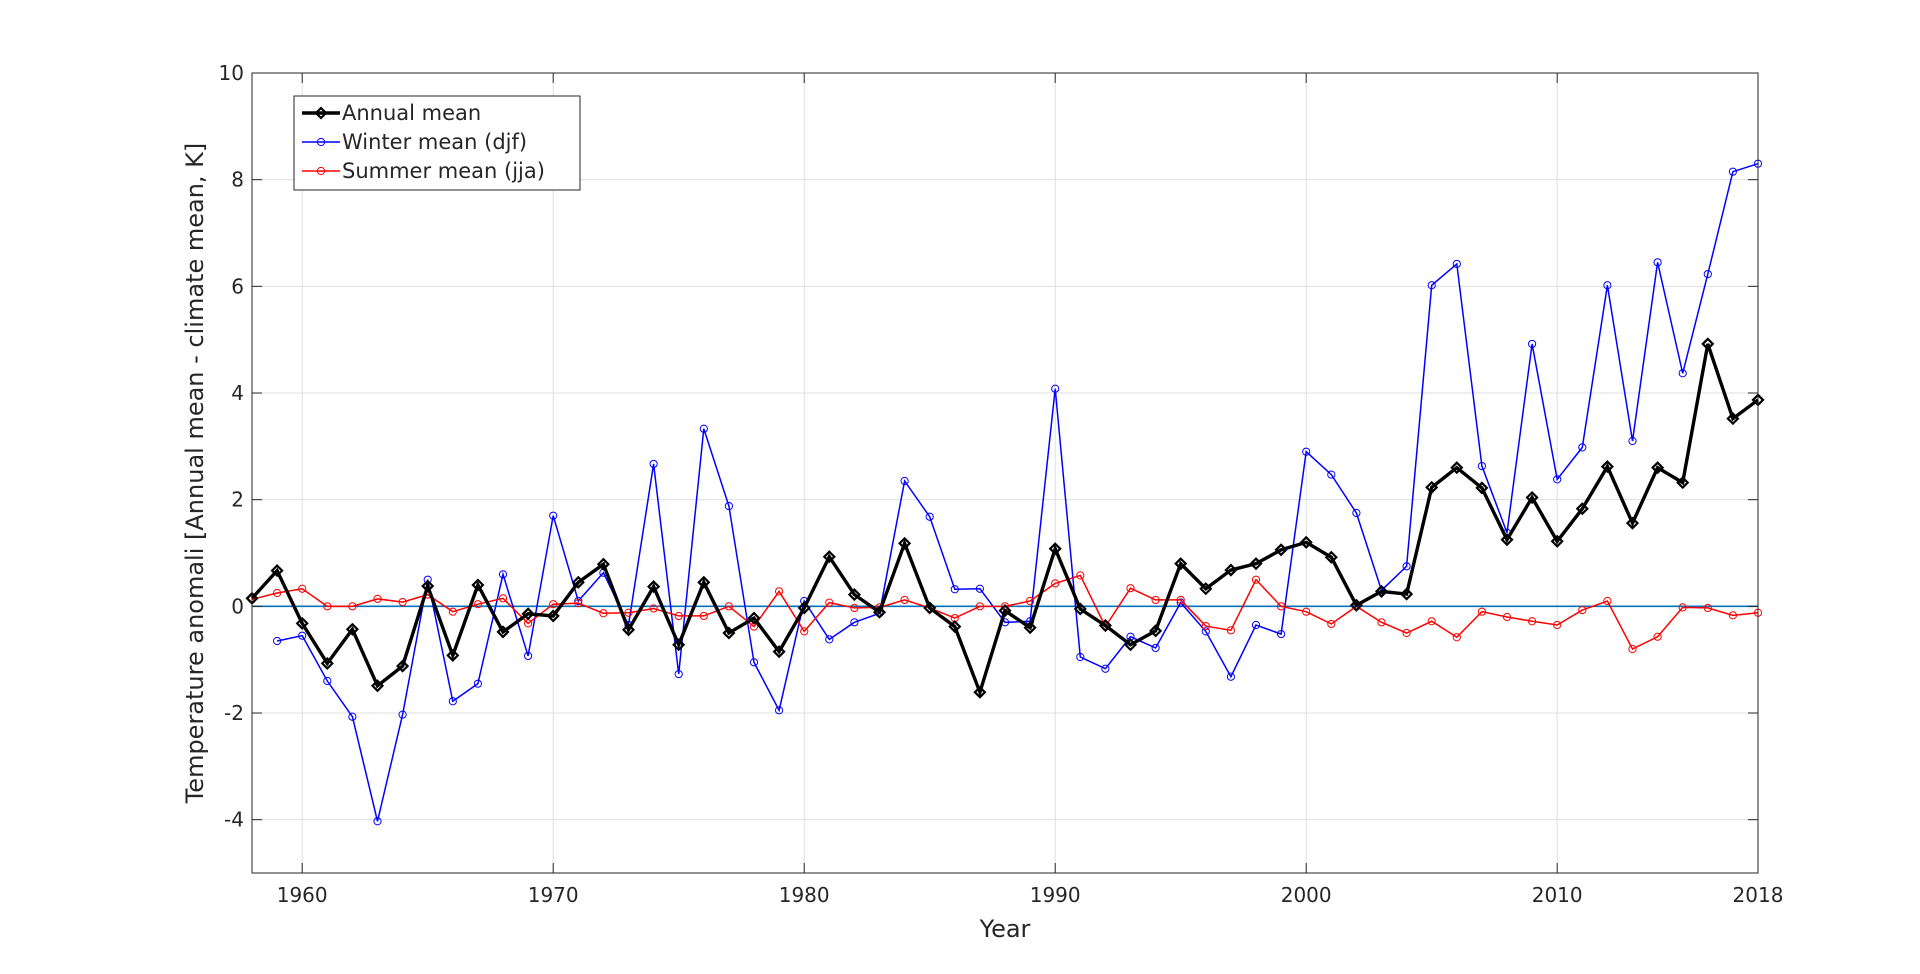 This screenshot has height=974, width=1920. Describe the element at coordinates (234, 713) in the screenshot. I see `y-tick-label: -2` at that location.